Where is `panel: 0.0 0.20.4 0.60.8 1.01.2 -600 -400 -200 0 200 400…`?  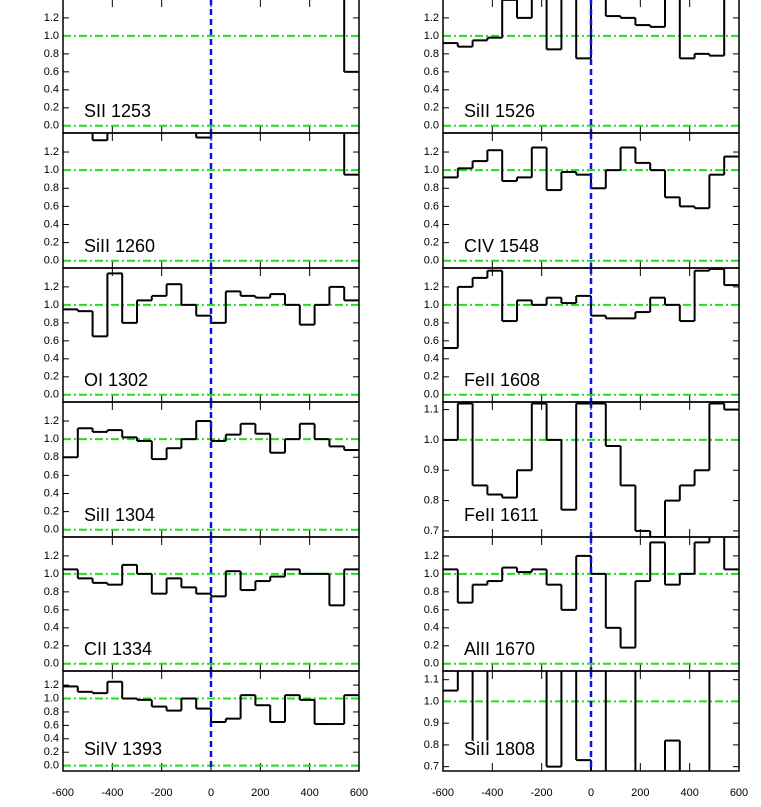 panel: 0.0 0.20.4 0.60.8 1.01.2 -600 -400 -200 0 200 400… is located at coordinates (206, 734).